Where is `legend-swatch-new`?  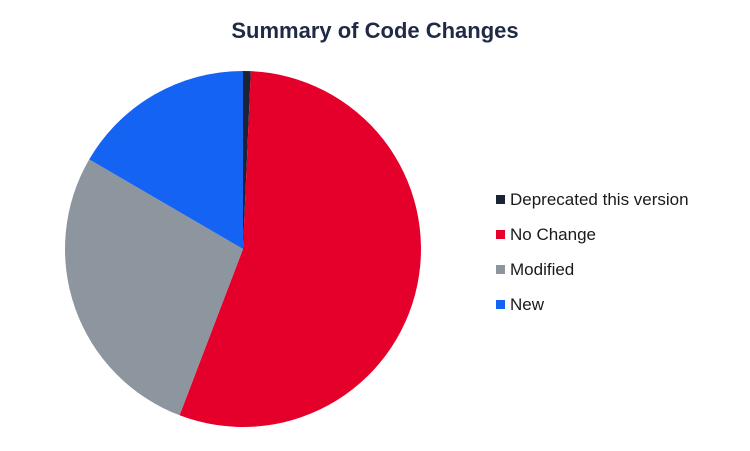
legend-swatch-new is located at coordinates (500, 304).